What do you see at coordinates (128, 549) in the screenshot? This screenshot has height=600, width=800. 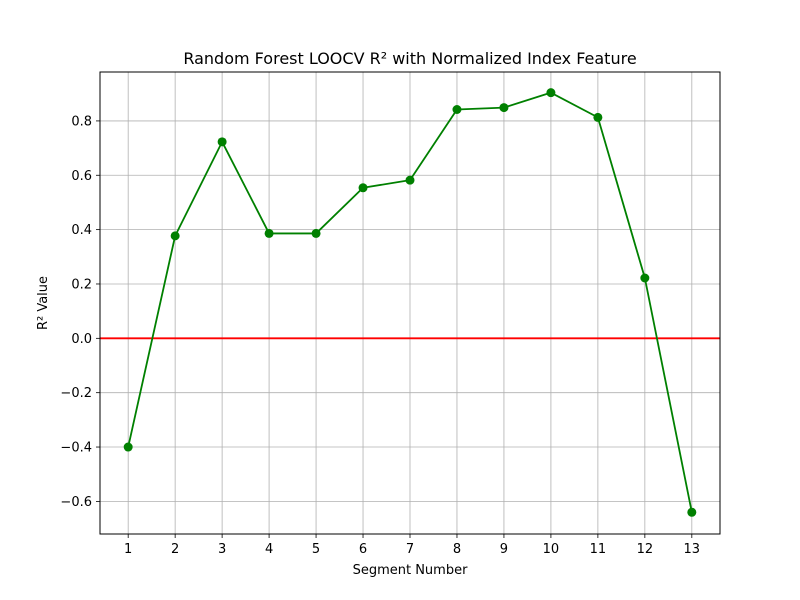 I see `x-tick-label: 1` at bounding box center [128, 549].